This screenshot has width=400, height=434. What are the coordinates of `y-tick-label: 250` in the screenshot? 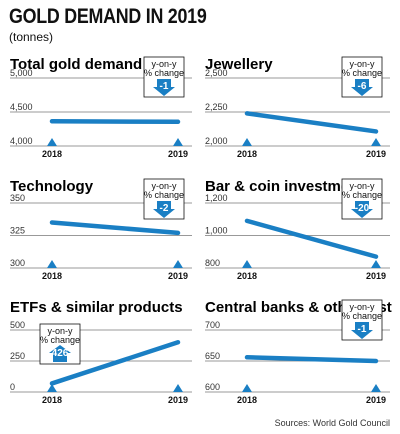 It's located at (17, 356).